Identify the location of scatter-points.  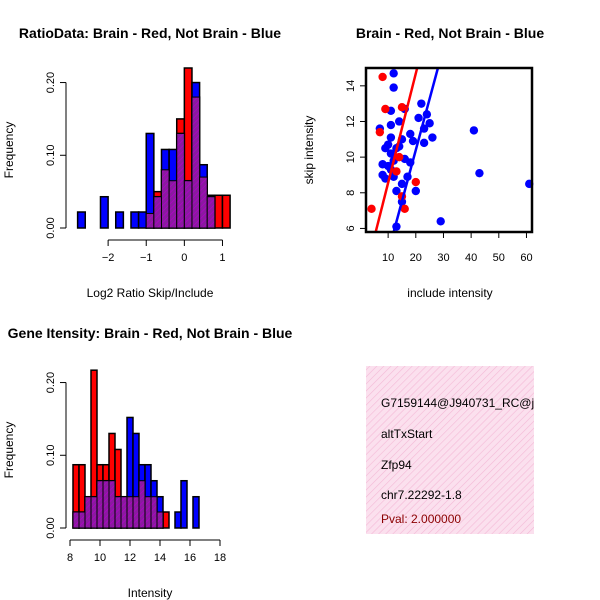
(450, 150).